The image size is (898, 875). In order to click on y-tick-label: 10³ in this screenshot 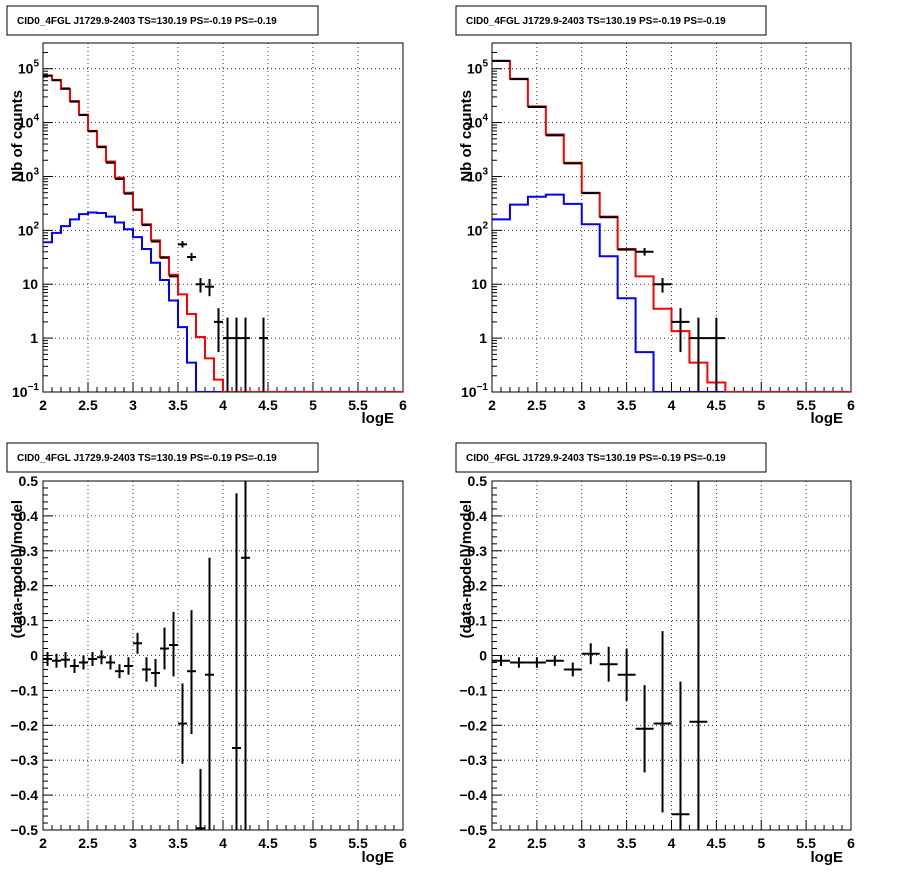, I will do `click(478, 175)`.